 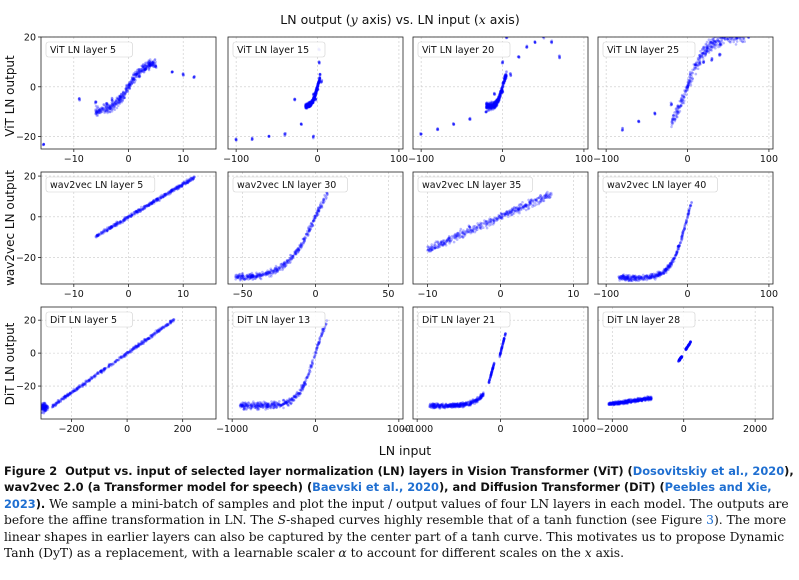 I want to click on x-tick-label: −10, so click(x=74, y=159).